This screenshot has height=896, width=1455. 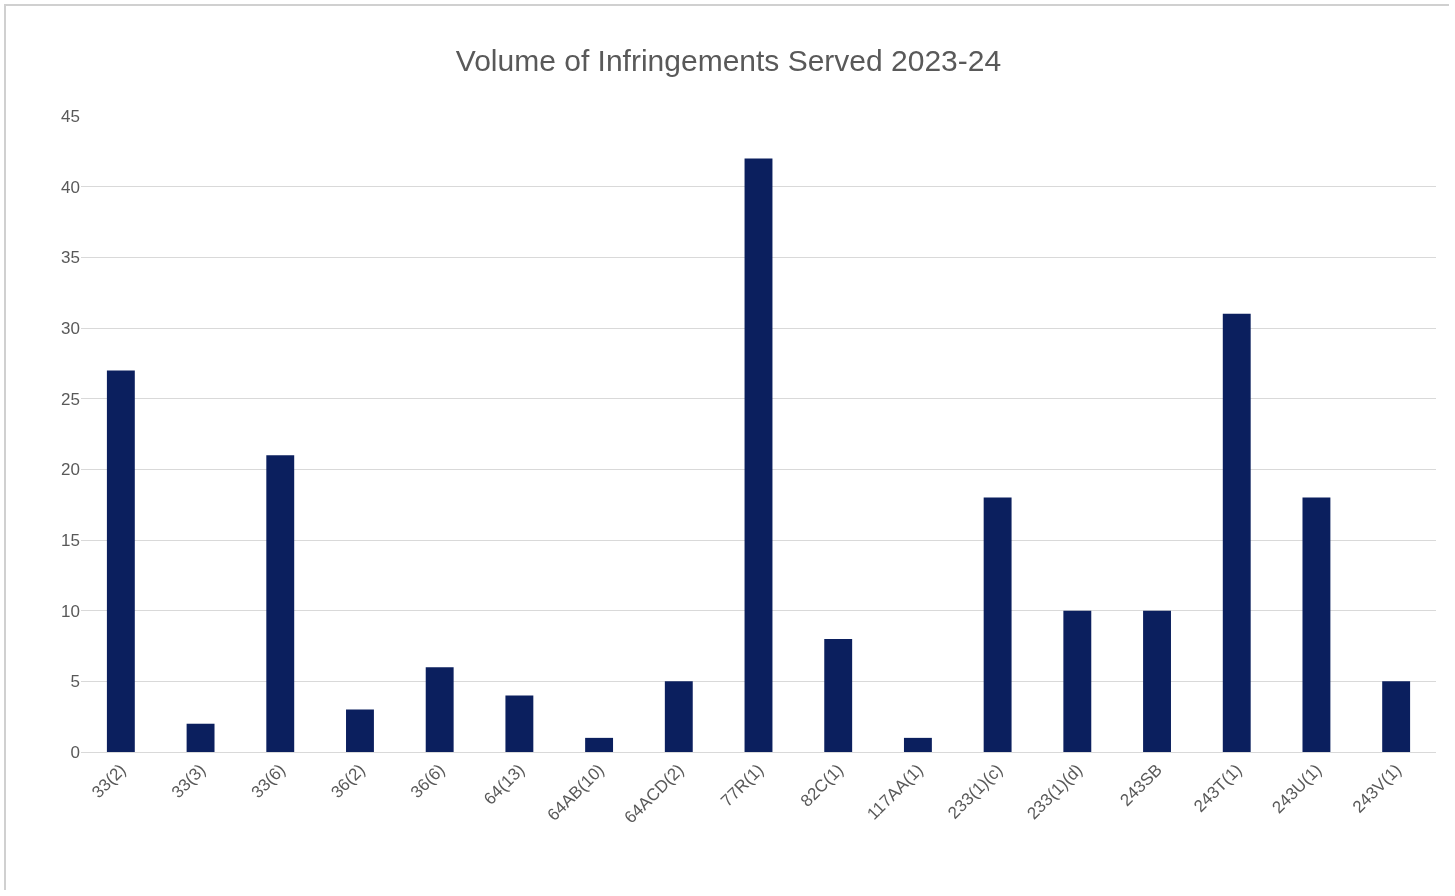 What do you see at coordinates (75, 682) in the screenshot?
I see `y-tick-label: 5` at bounding box center [75, 682].